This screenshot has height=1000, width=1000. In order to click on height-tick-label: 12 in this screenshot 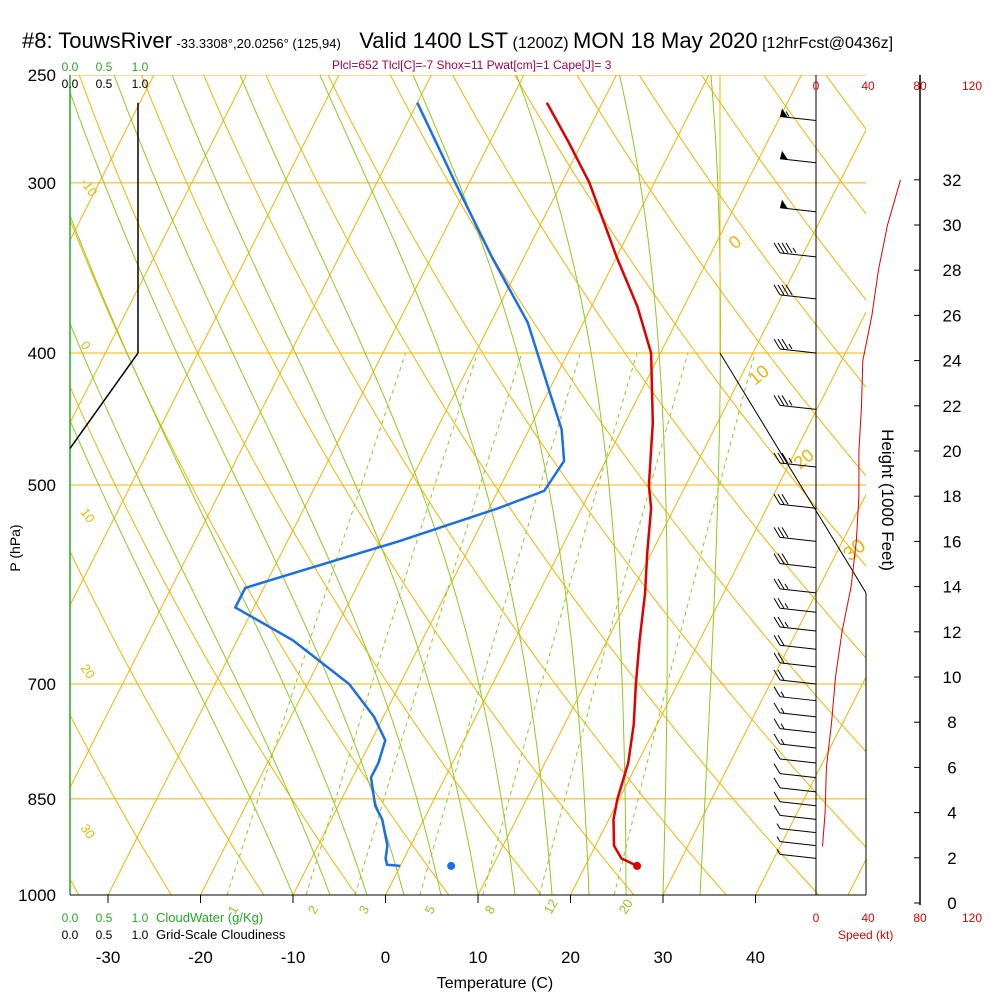, I will do `click(952, 632)`.